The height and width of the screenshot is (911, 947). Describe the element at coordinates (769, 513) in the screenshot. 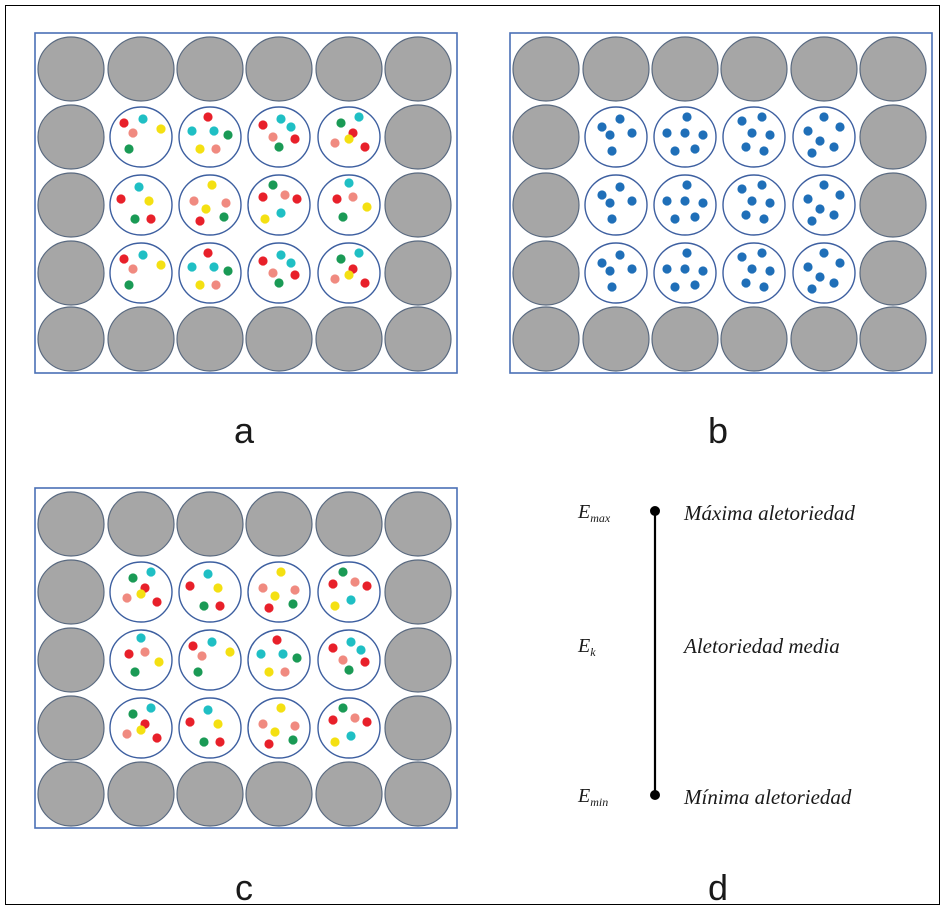

I see `scale-top-text: Máxima aletoriedad` at that location.